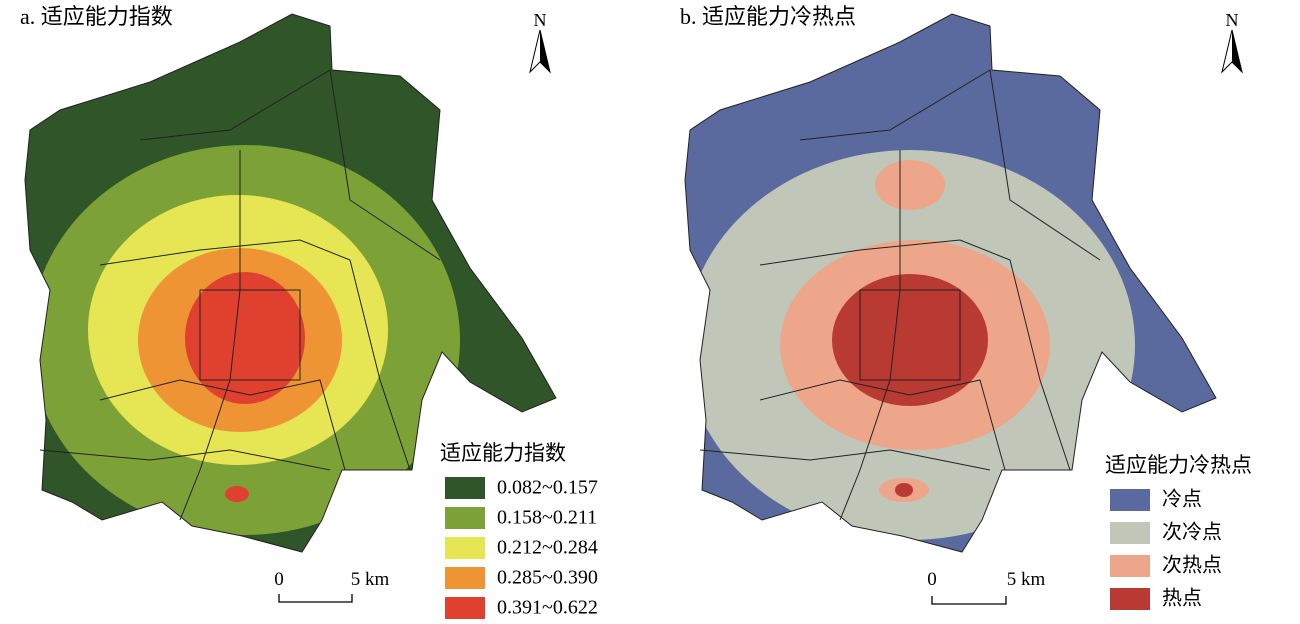 The width and height of the screenshot is (1300, 624). Describe the element at coordinates (547, 548) in the screenshot. I see `legend-label: 0.212~0.284` at that location.